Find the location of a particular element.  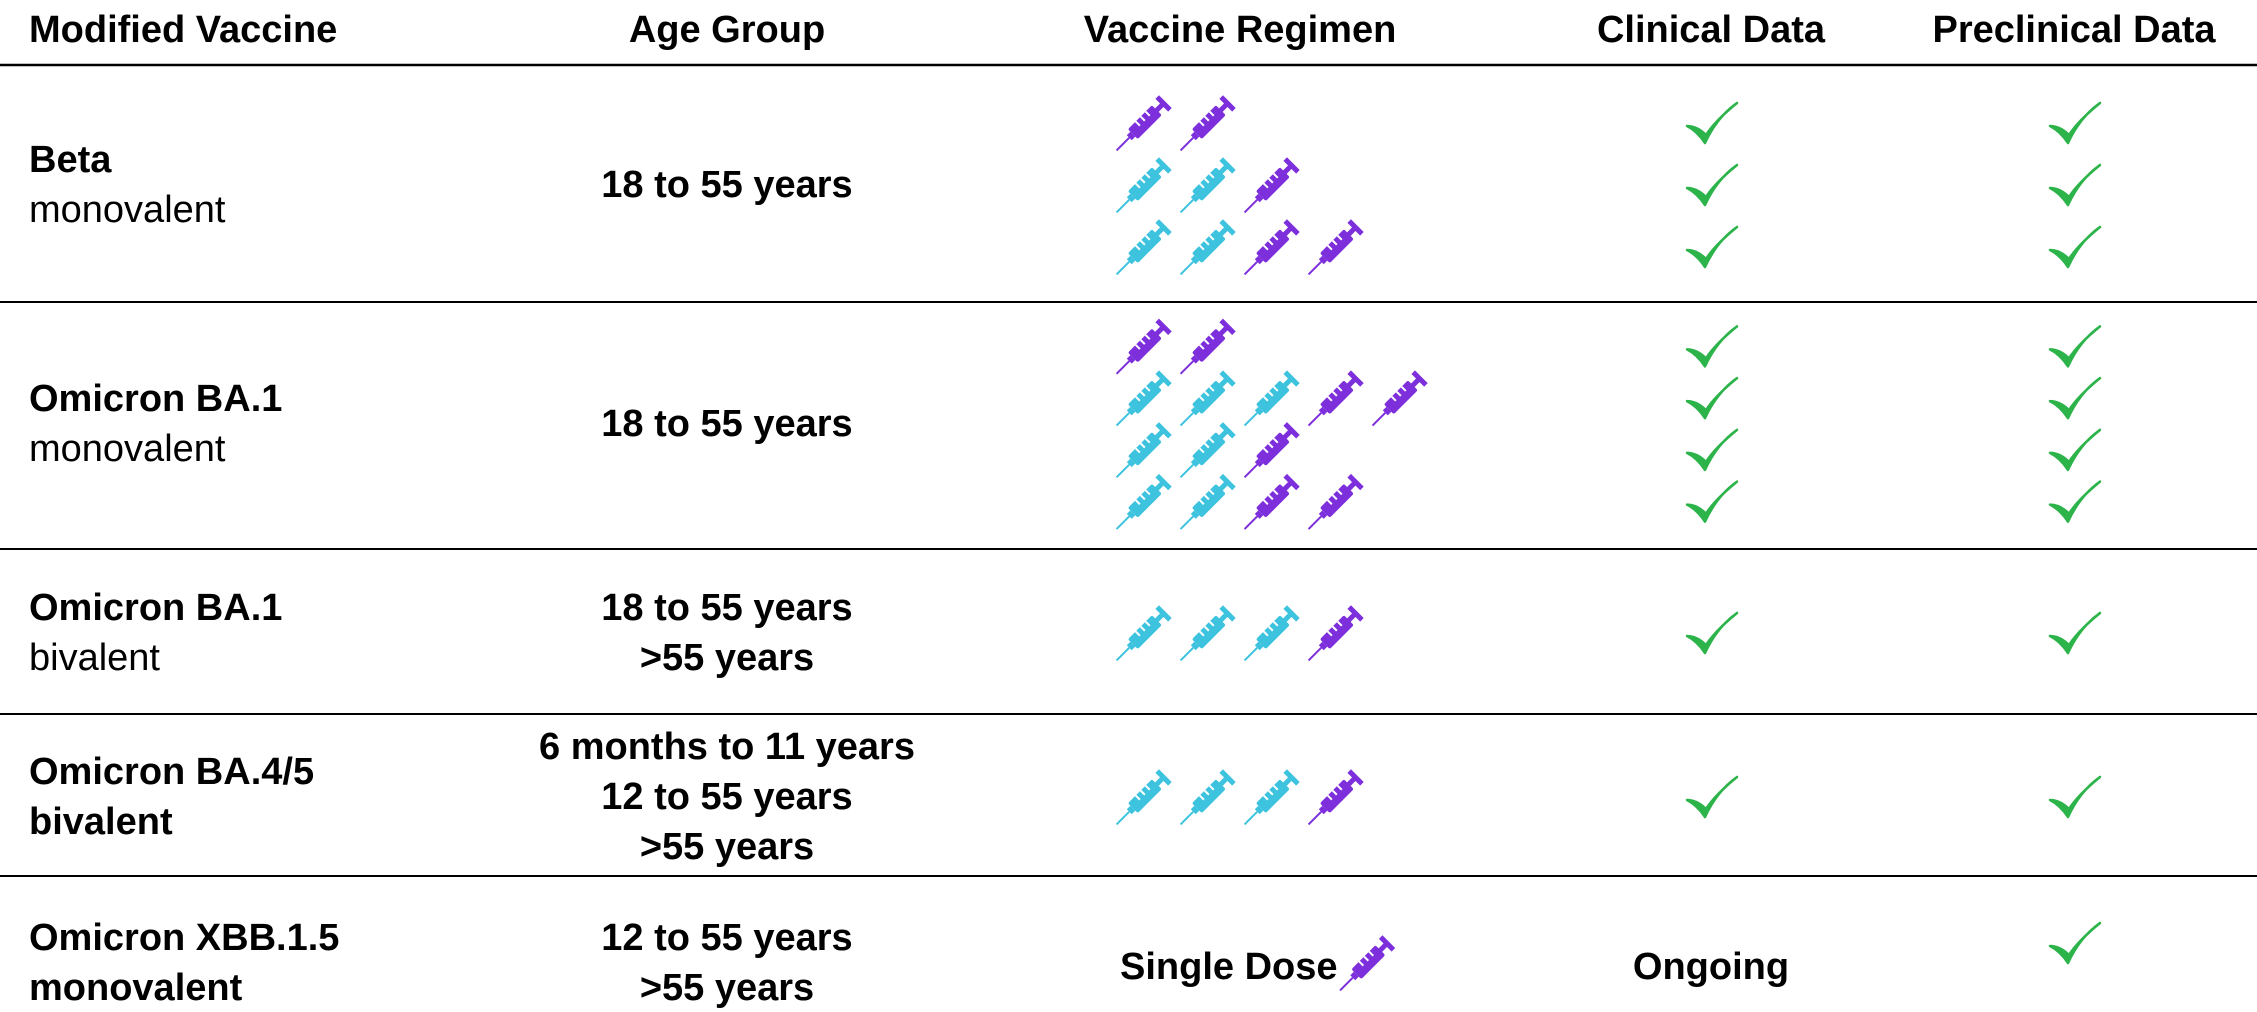

age-group: 12 to 55 years is located at coordinates (726, 938).